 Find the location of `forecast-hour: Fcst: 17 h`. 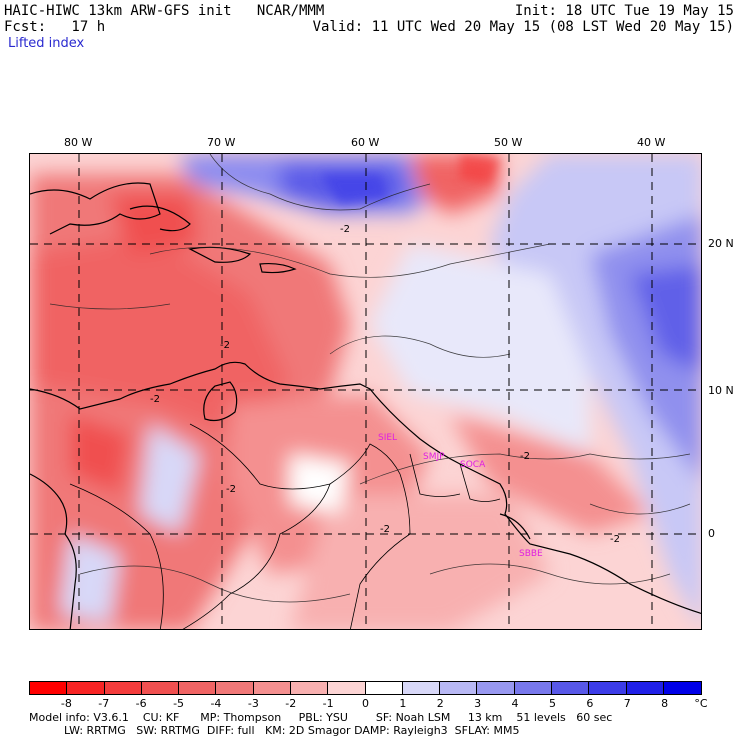

forecast-hour: Fcst: 17 h is located at coordinates (55, 27).